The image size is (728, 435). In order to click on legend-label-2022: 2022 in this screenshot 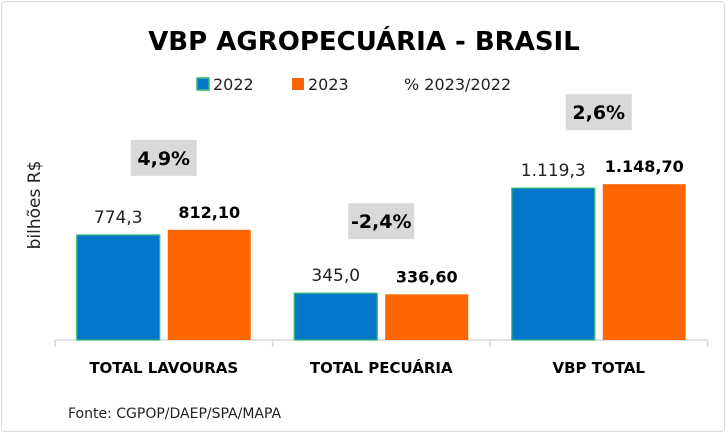, I will do `click(233, 84)`.